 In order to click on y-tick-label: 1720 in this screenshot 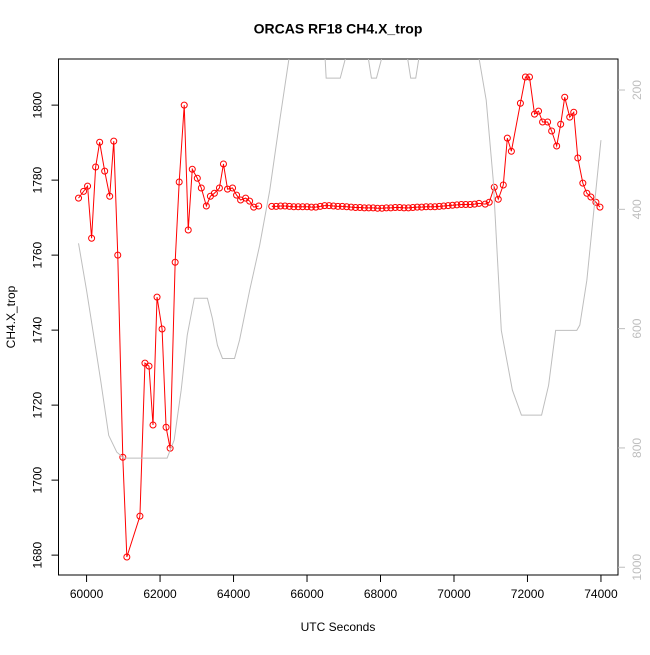, I will do `click(38, 404)`.